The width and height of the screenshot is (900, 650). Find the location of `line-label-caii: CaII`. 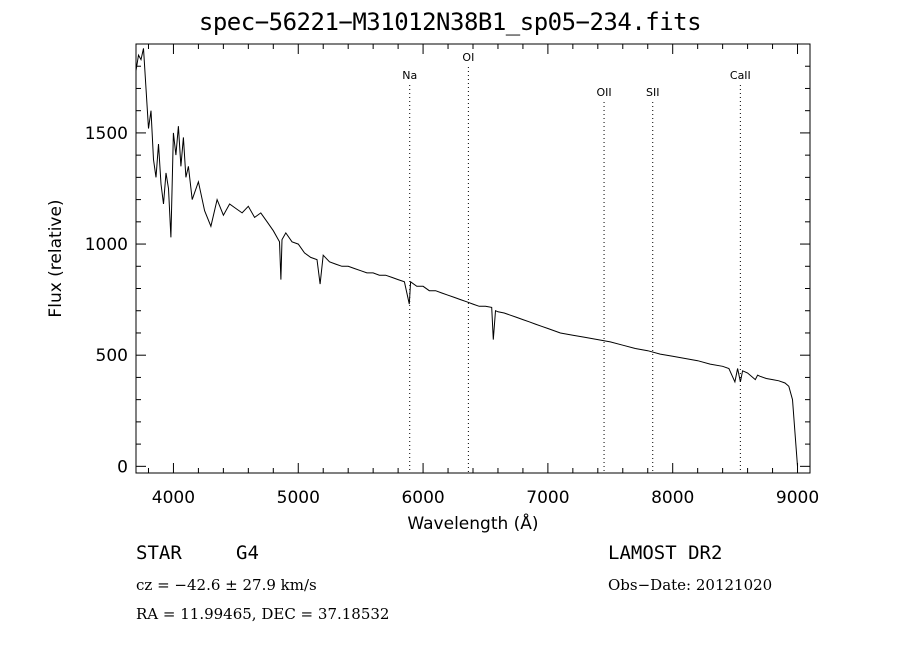

line-label-caii: CaII is located at coordinates (740, 75).